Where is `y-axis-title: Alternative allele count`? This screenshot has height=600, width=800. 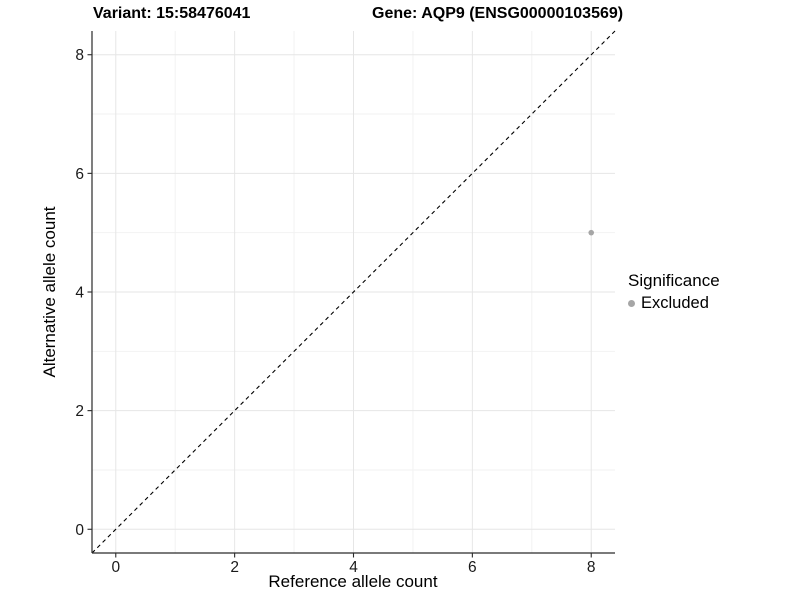 y-axis-title: Alternative allele count is located at coordinates (49, 292).